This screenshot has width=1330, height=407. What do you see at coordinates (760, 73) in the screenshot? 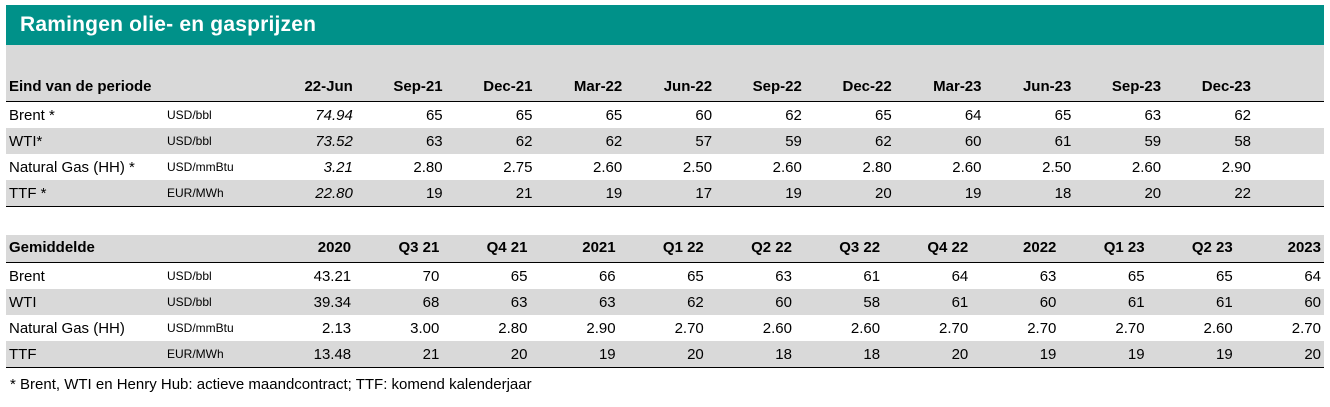
I see `period-column-header: Sep-22` at bounding box center [760, 73].